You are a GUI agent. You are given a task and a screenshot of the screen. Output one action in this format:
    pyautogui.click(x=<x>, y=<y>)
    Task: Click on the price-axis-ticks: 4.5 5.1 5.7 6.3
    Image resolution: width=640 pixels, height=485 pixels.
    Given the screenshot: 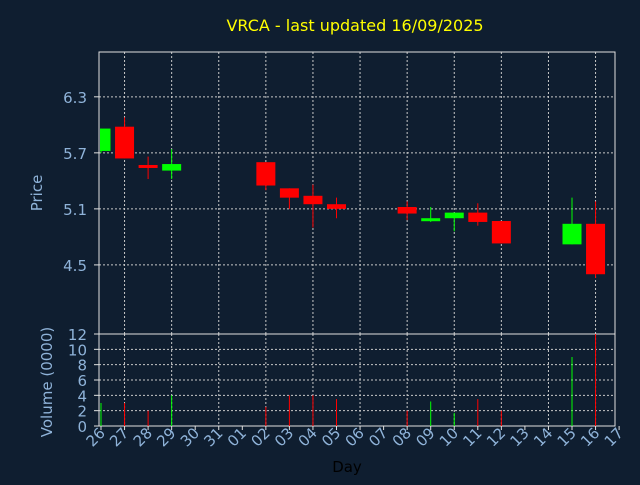 What is the action you would take?
    pyautogui.click(x=81, y=182)
    